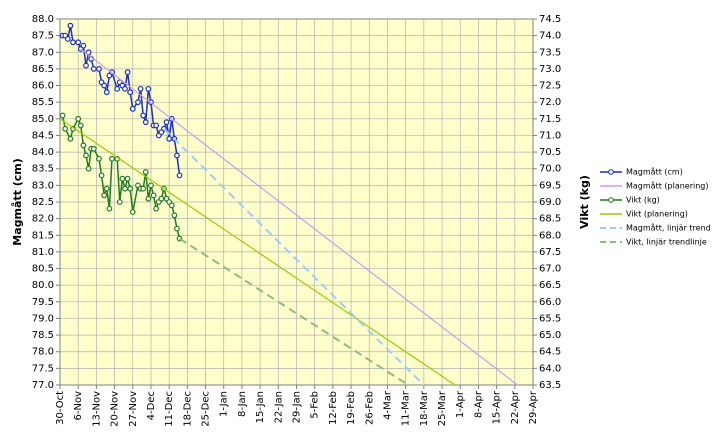 Image resolution: width=725 pixels, height=444 pixels. Describe the element at coordinates (550, 185) in the screenshot. I see `y2-tick-label: 69.5` at that location.